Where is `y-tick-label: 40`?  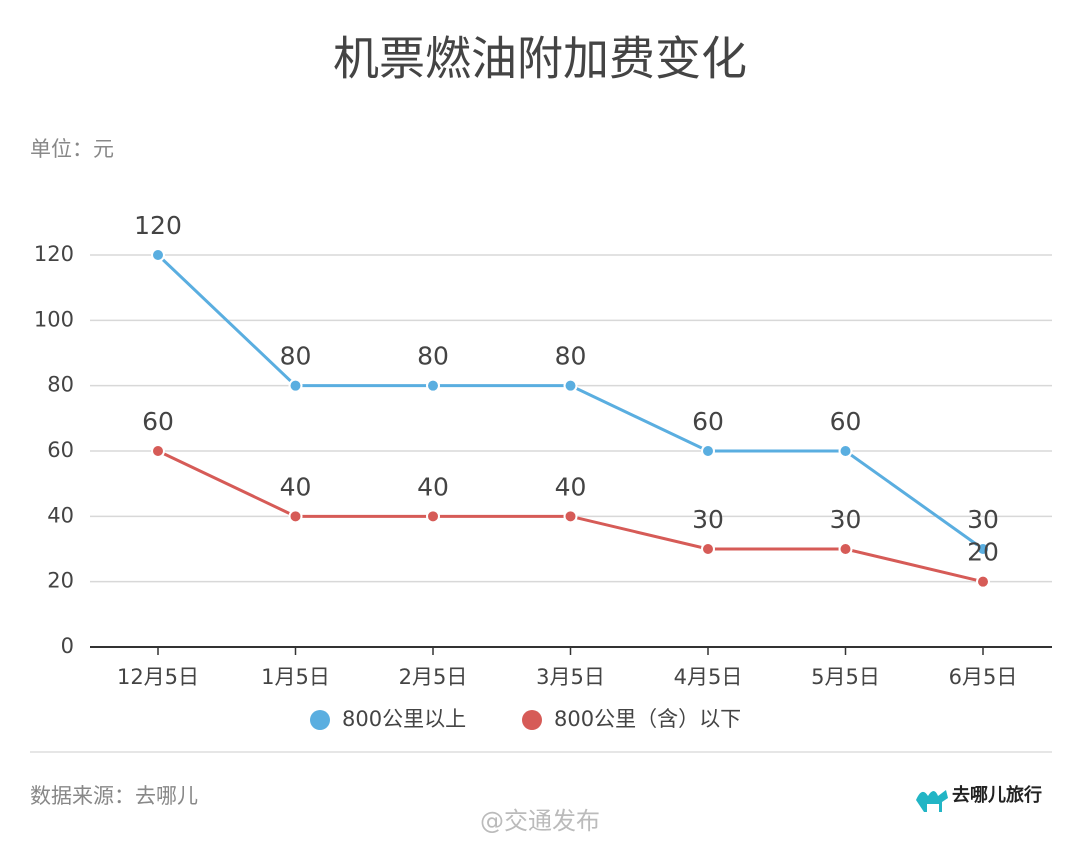
y-tick-label: 40 is located at coordinates (60, 515).